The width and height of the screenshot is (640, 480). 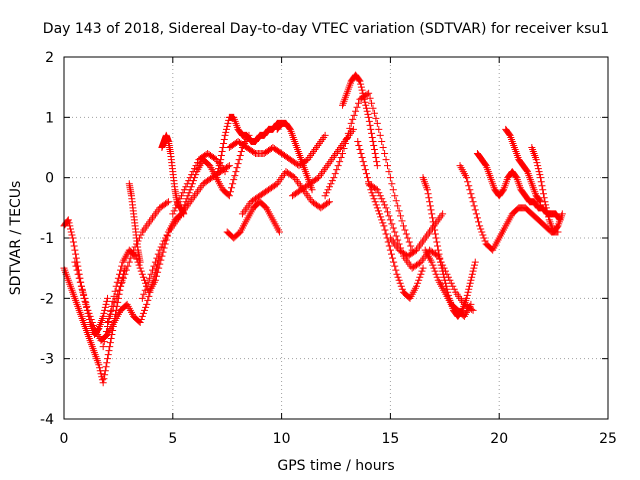 What do you see at coordinates (16, 238) in the screenshot?
I see `y-axis-label: SDTVAR / TECUs` at bounding box center [16, 238].